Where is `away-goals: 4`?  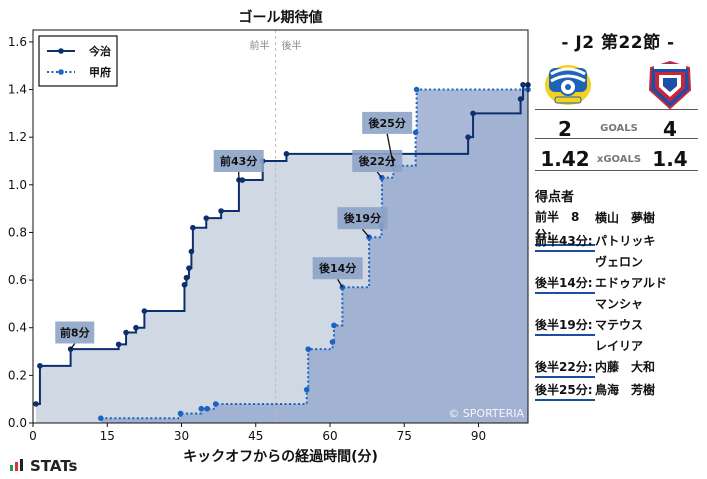
away-goals: 4 is located at coordinates (670, 129).